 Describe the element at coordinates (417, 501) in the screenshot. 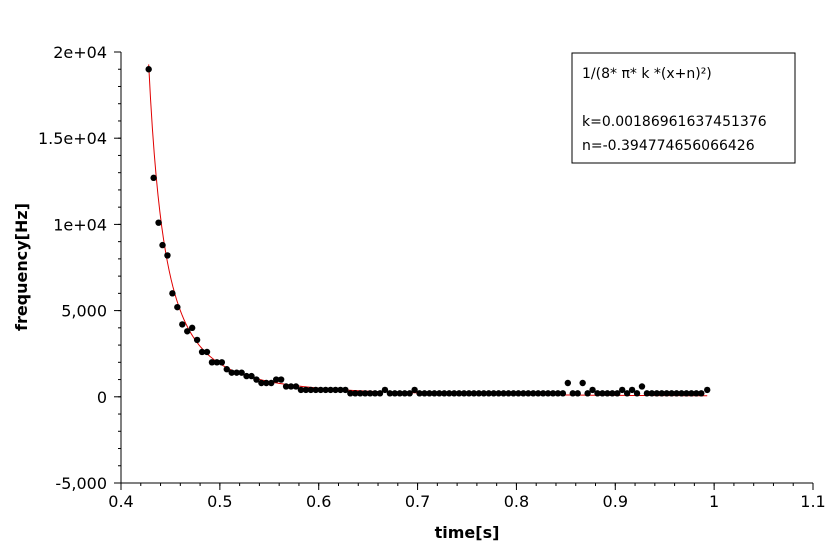

I see `x-tick-label: 0.7` at that location.